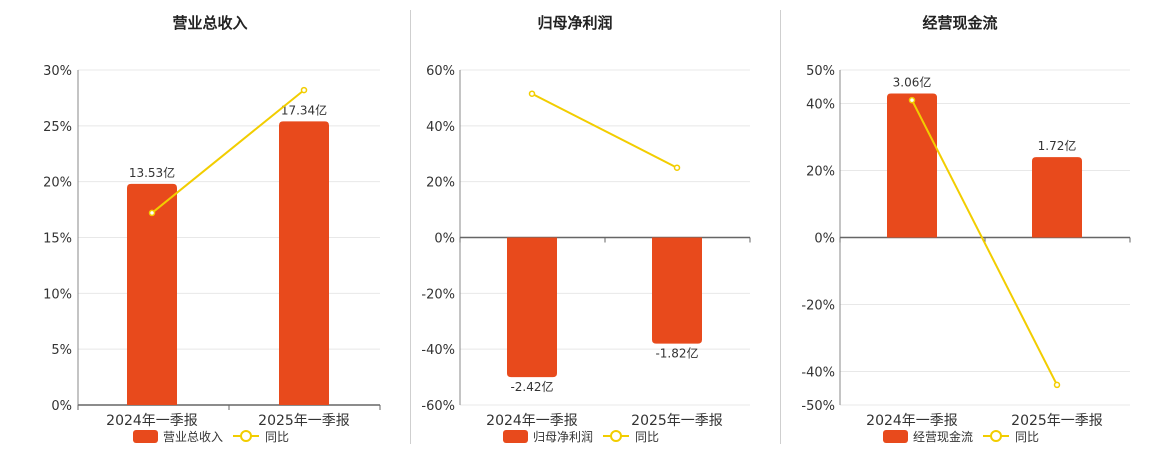 This screenshot has width=1160, height=450. I want to click on chart2-ytick-label: 20%, so click(440, 183).